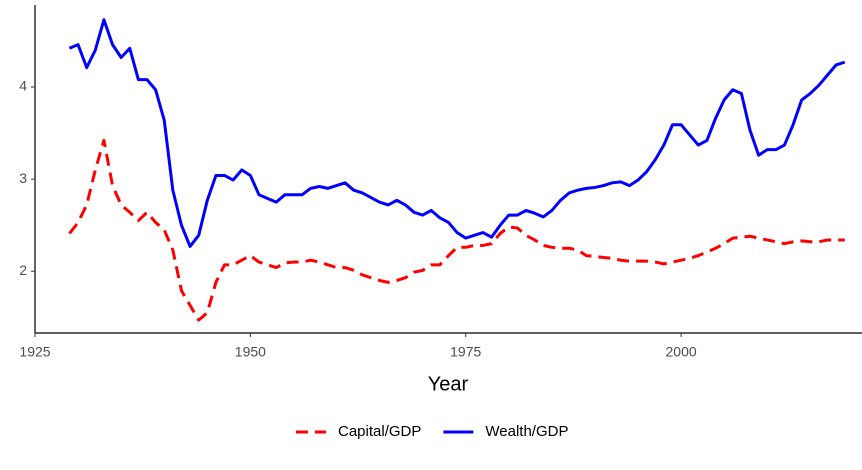  I want to click on legend-label: Wealth/GDP, so click(526, 431).